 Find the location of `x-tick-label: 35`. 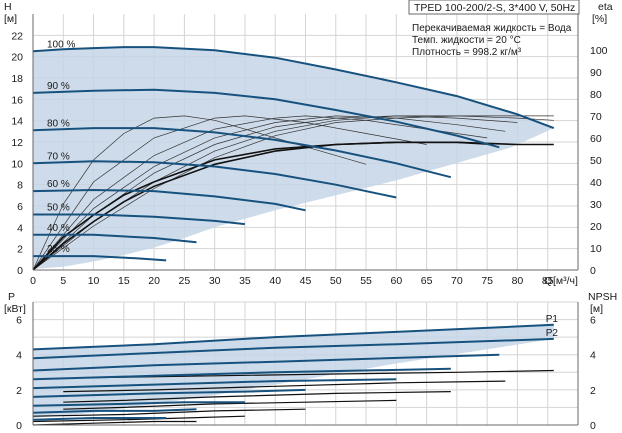

x-tick-label: 35 is located at coordinates (245, 281).